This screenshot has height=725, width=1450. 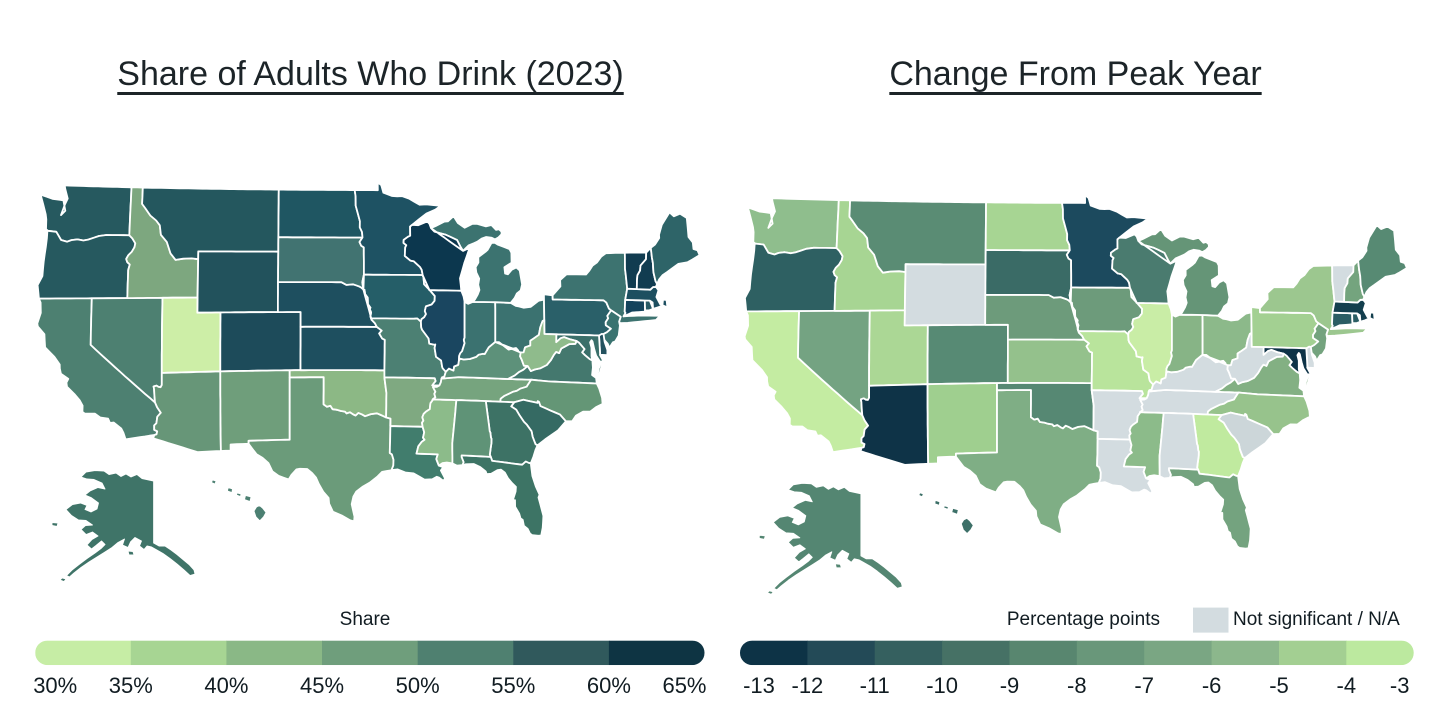 What do you see at coordinates (759, 685) in the screenshot?
I see `svg-text: -13` at bounding box center [759, 685].